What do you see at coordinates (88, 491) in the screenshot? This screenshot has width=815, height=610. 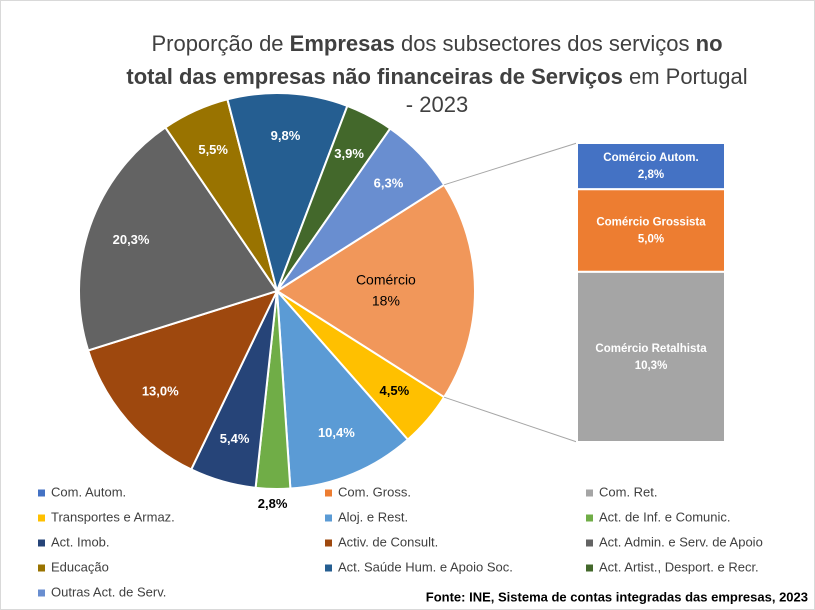 I see `legend-label: Com. Autom.` at bounding box center [88, 491].